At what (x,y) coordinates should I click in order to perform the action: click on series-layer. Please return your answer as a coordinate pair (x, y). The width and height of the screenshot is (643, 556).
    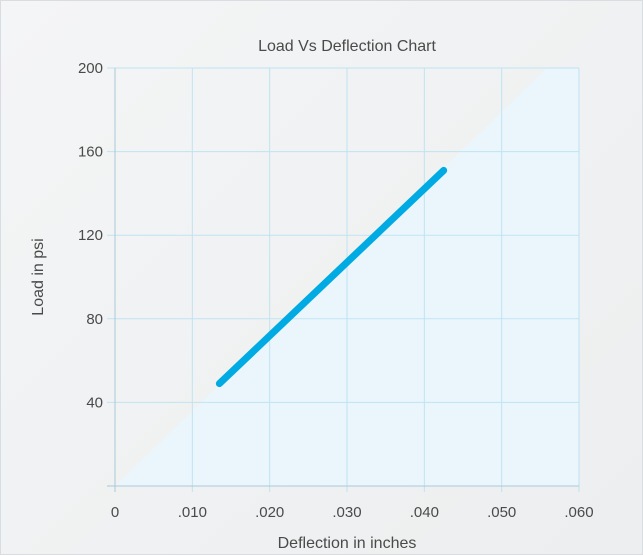
    Looking at the image, I should click on (331, 277).